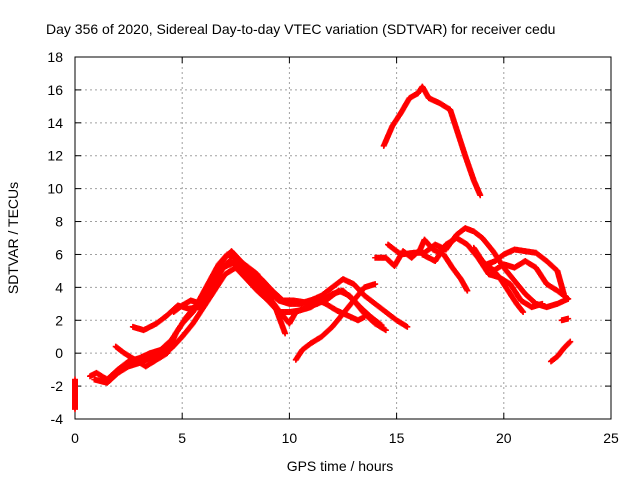 Image resolution: width=640 pixels, height=480 pixels. What do you see at coordinates (59, 287) in the screenshot?
I see `y-tick-label: 4` at bounding box center [59, 287].